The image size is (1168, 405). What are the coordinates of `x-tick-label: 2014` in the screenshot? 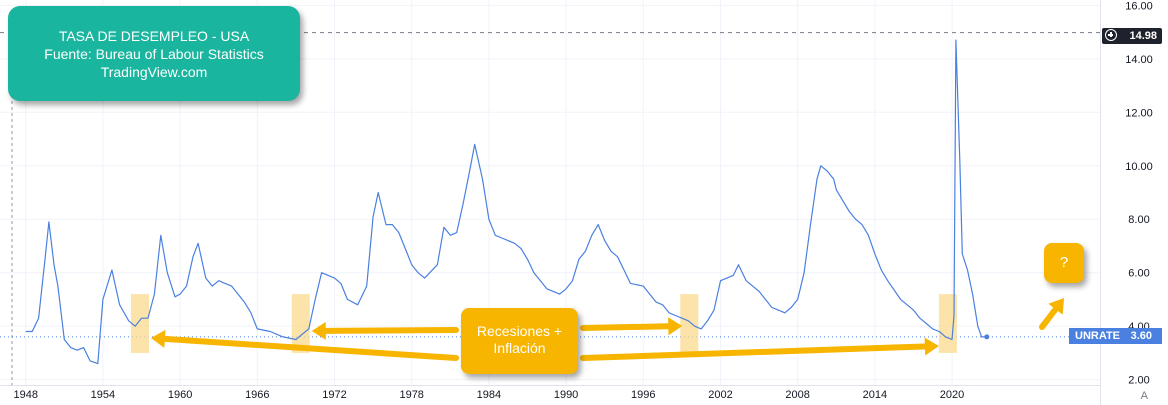 It's located at (875, 395).